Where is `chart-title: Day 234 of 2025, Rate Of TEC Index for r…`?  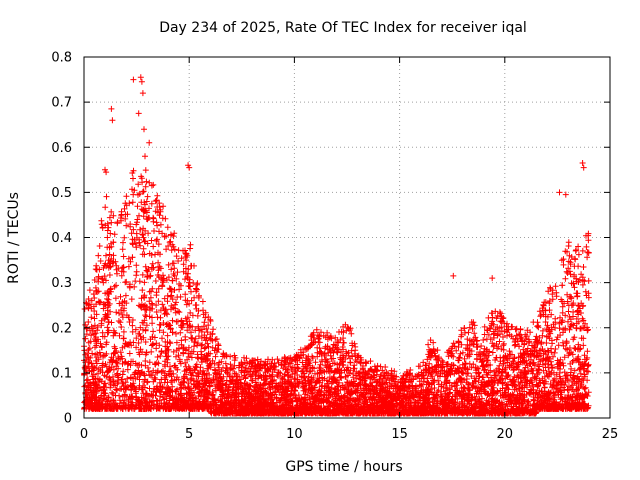
chart-title: Day 234 of 2025, Rate Of TEC Index for r… is located at coordinates (343, 28).